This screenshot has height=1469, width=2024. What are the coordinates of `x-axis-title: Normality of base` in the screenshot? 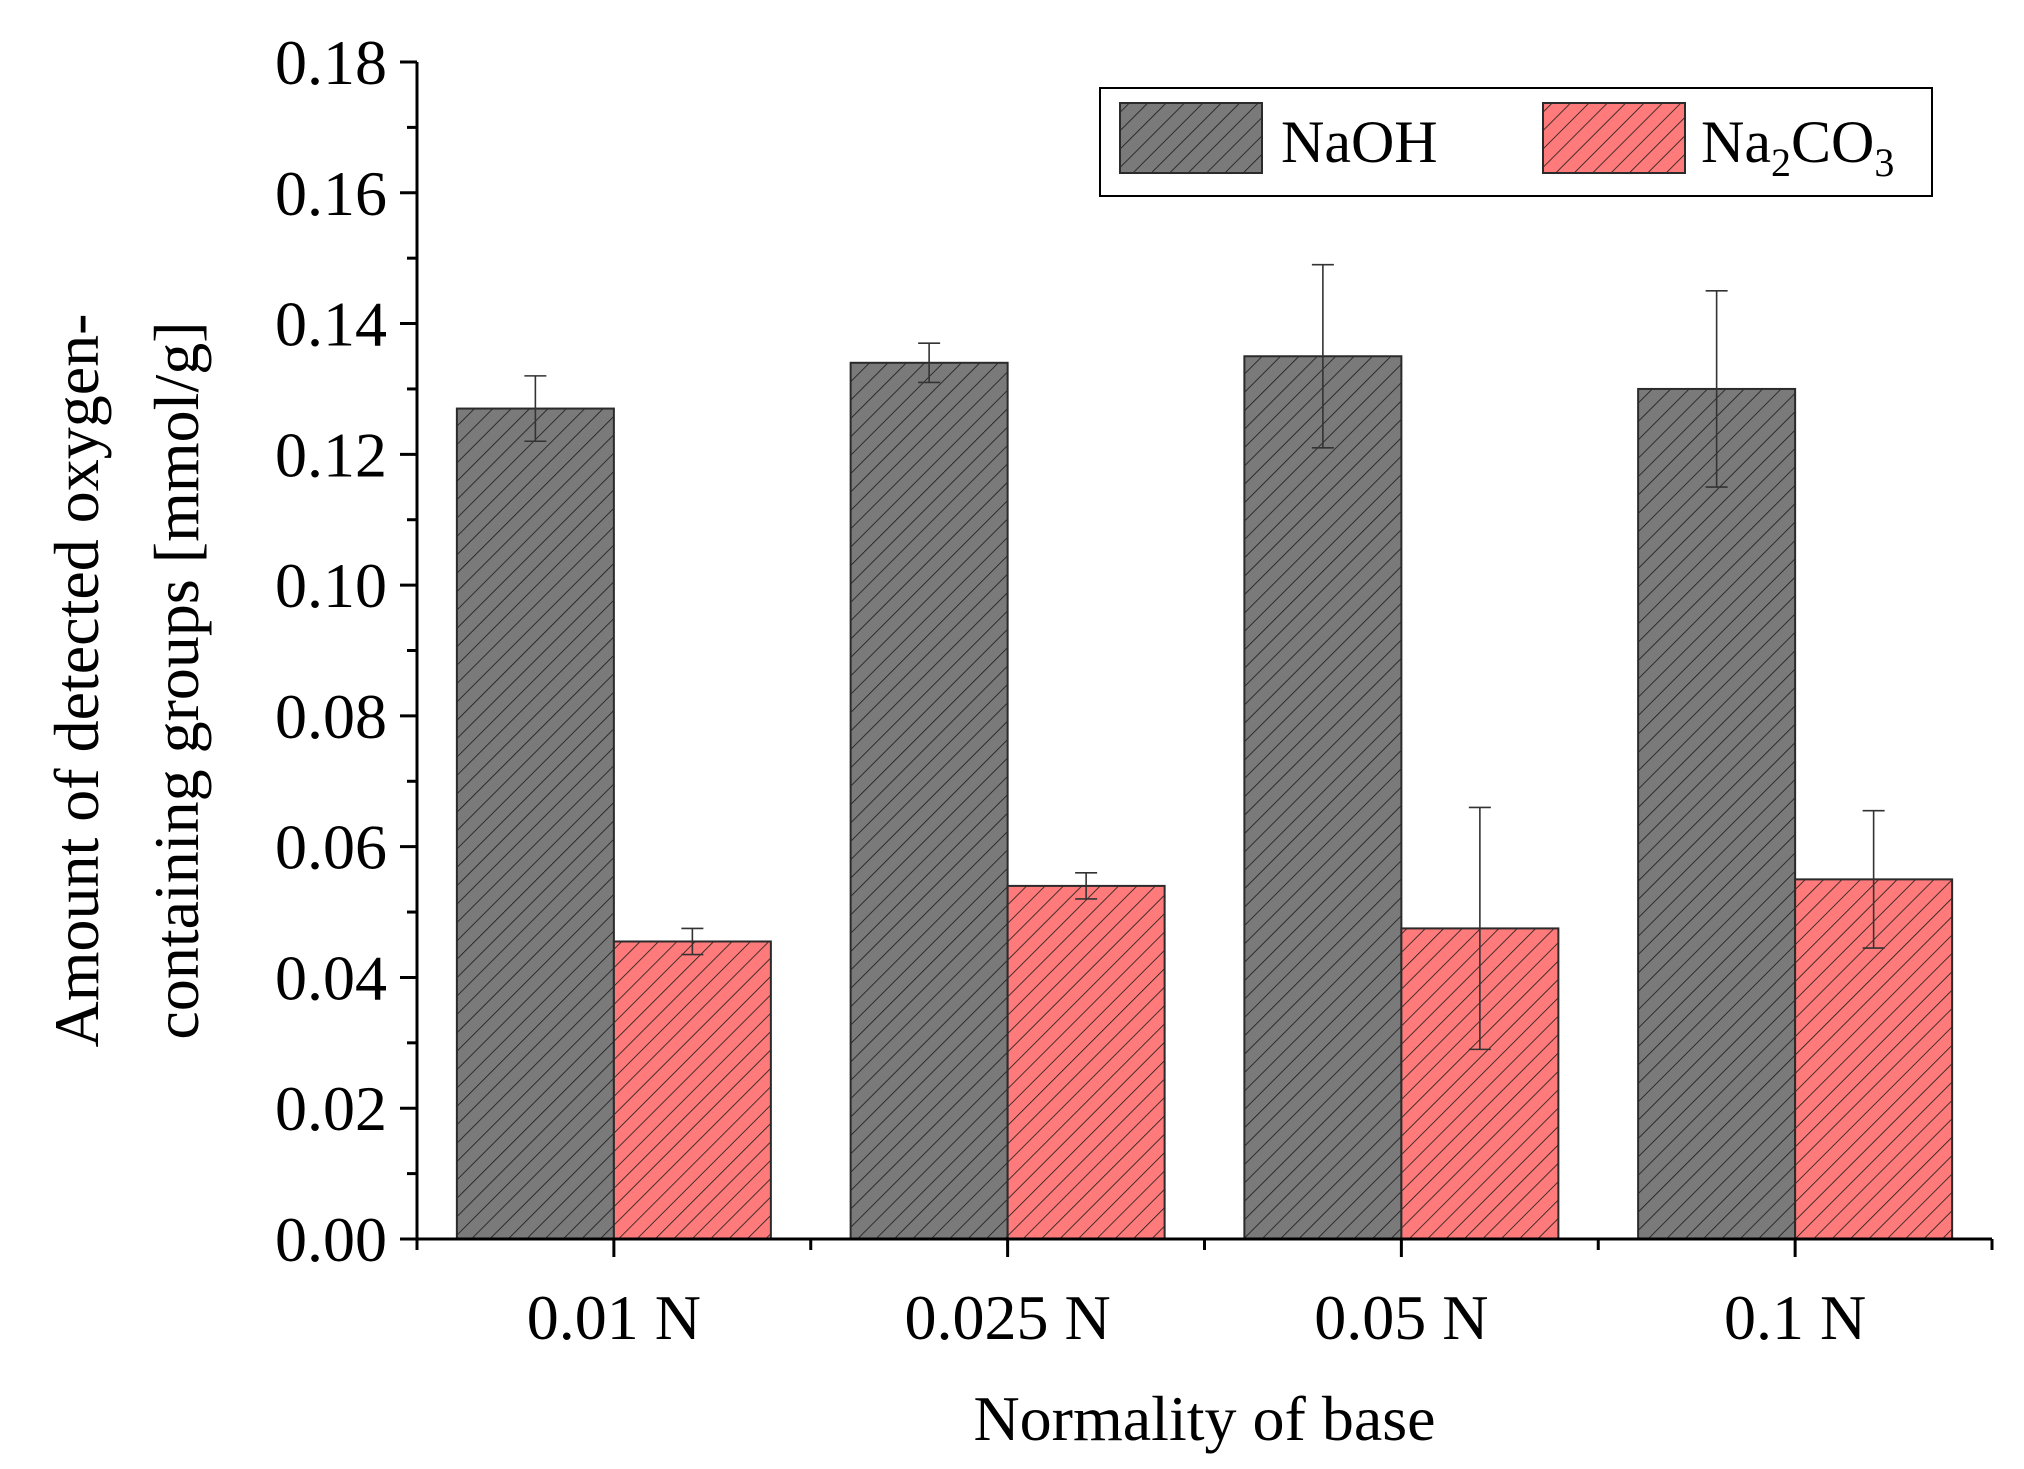 It's located at (1204, 1418).